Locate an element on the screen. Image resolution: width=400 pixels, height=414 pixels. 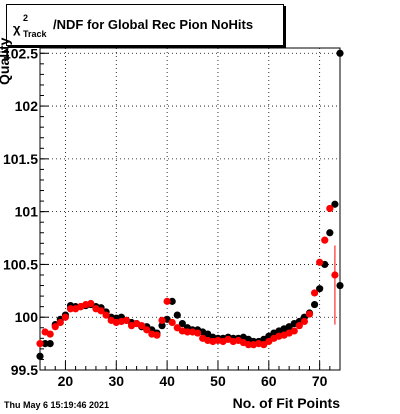
y-tick-label: 102.5 is located at coordinates (20, 53).